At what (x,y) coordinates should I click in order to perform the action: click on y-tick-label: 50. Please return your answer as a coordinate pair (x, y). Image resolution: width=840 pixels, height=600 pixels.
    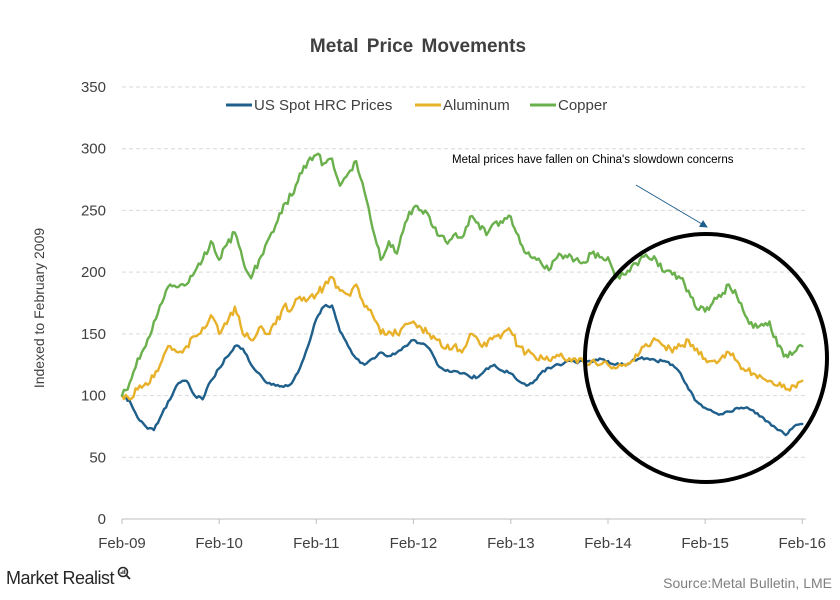
    Looking at the image, I should click on (97, 457).